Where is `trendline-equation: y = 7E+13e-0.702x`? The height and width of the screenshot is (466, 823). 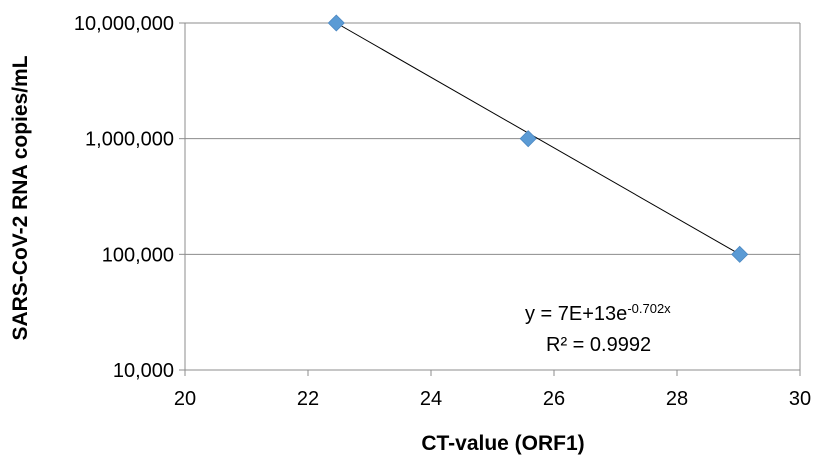 trendline-equation: y = 7E+13e-0.702x is located at coordinates (598, 313).